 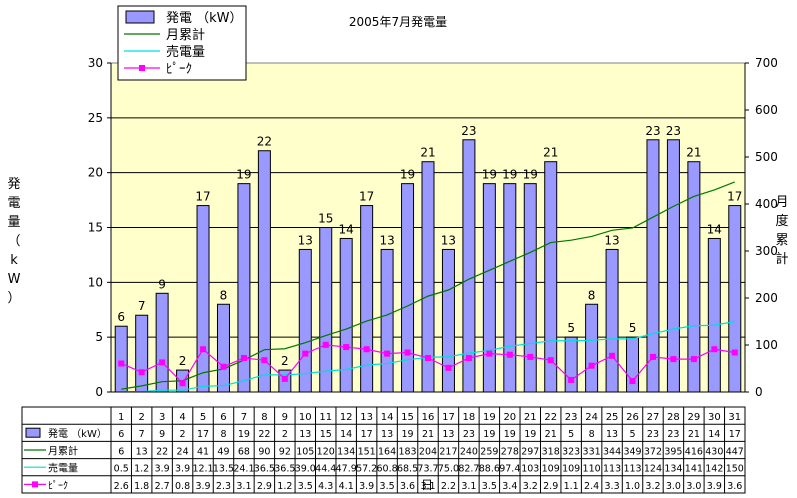 I want to click on x-tick-label: 2, so click(x=141, y=417).